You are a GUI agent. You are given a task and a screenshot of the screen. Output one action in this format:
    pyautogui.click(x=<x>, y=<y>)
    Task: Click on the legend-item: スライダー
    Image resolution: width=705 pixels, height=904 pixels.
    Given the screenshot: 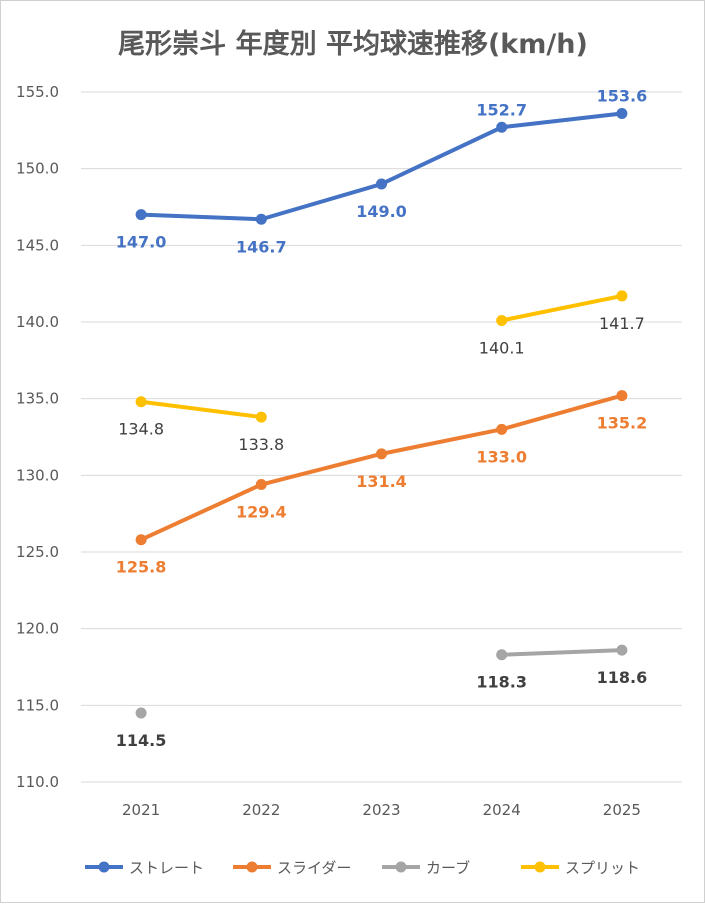 What is the action you would take?
    pyautogui.click(x=292, y=868)
    